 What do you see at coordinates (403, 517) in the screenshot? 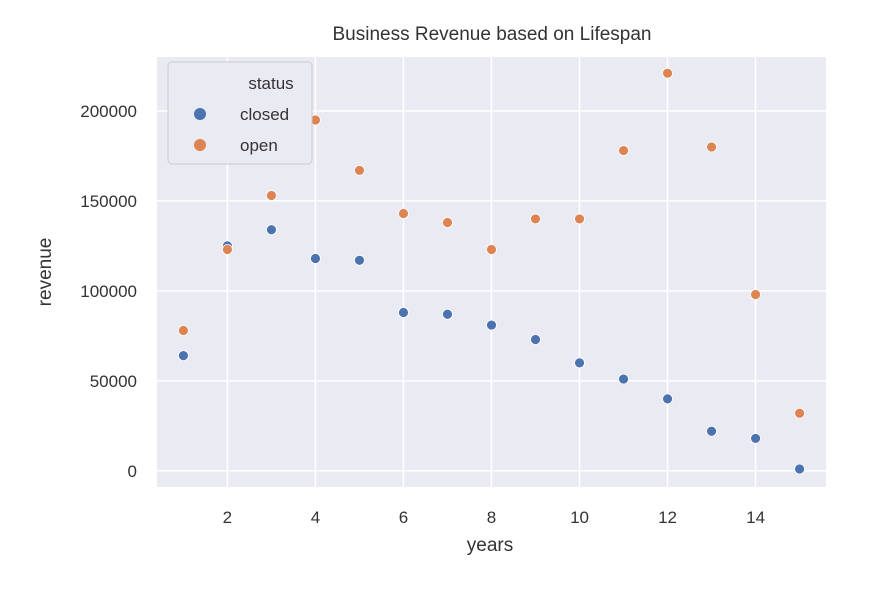
I see `x-tick-label: 6` at bounding box center [403, 517].